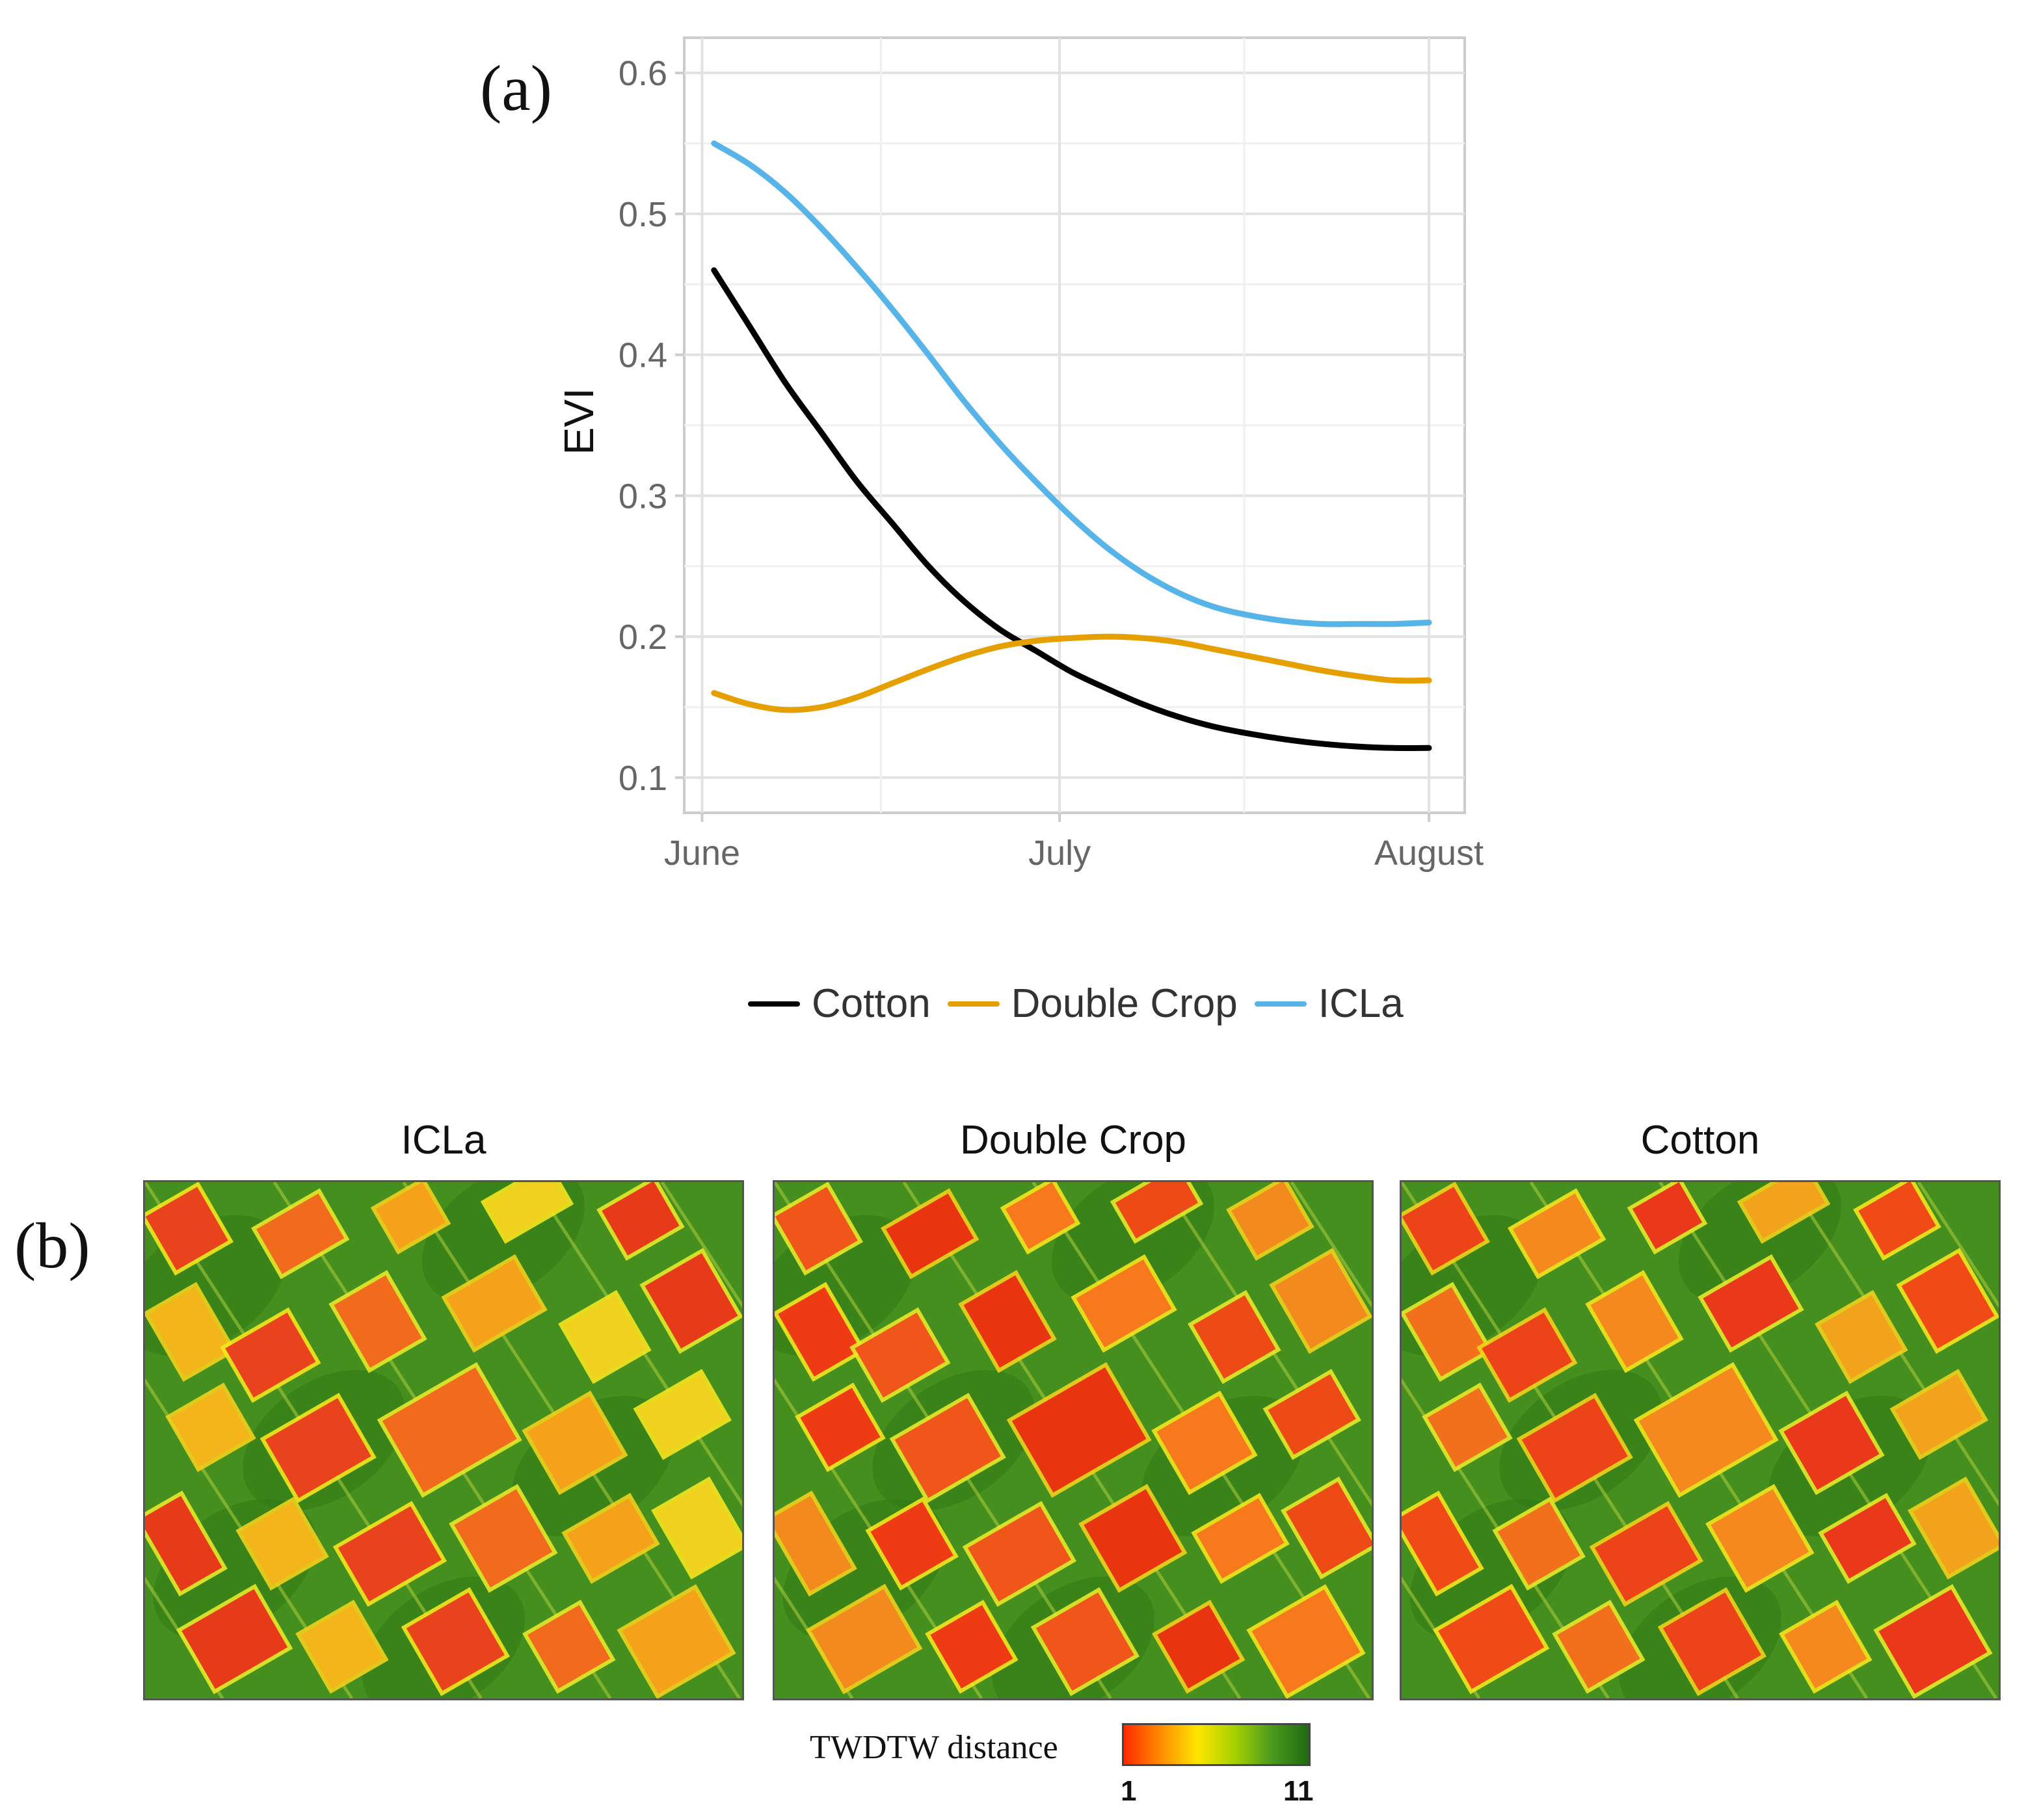  What do you see at coordinates (643, 215) in the screenshot?
I see `y-tick-label: 0.5` at bounding box center [643, 215].